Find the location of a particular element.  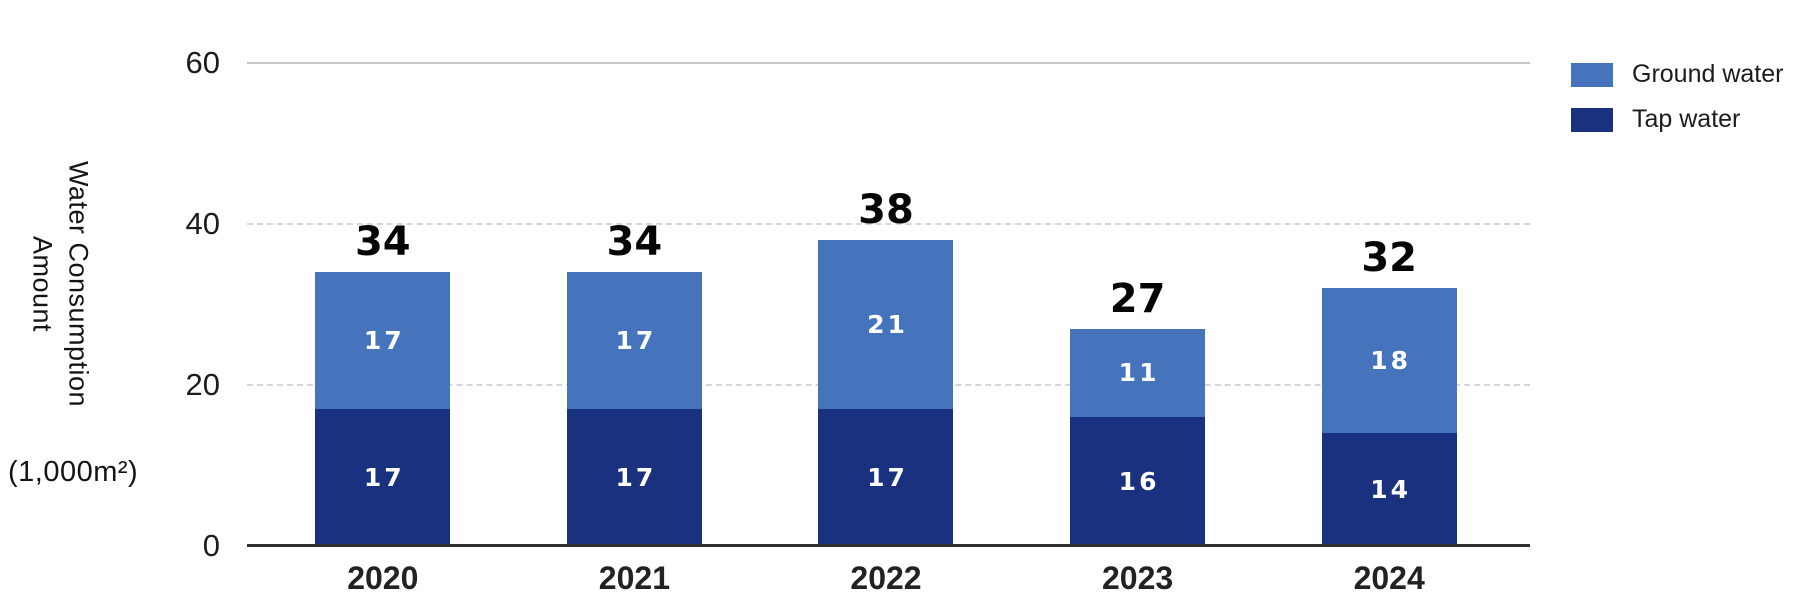

bar-group-2021: 34 17 17 2021 is located at coordinates (635, 329).